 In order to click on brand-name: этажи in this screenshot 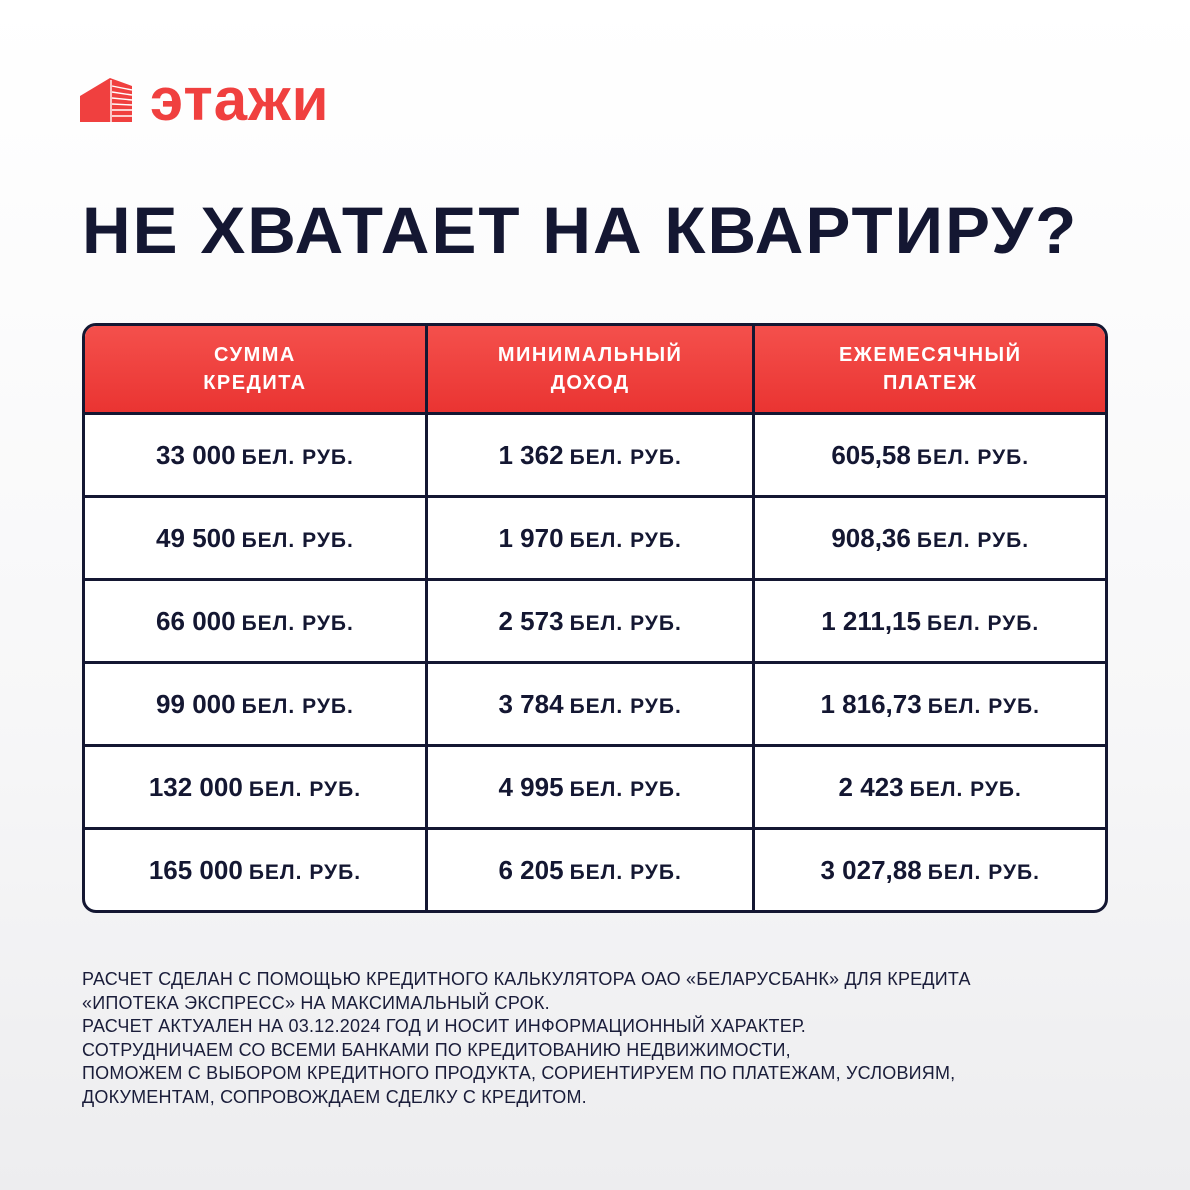, I will do `click(240, 99)`.